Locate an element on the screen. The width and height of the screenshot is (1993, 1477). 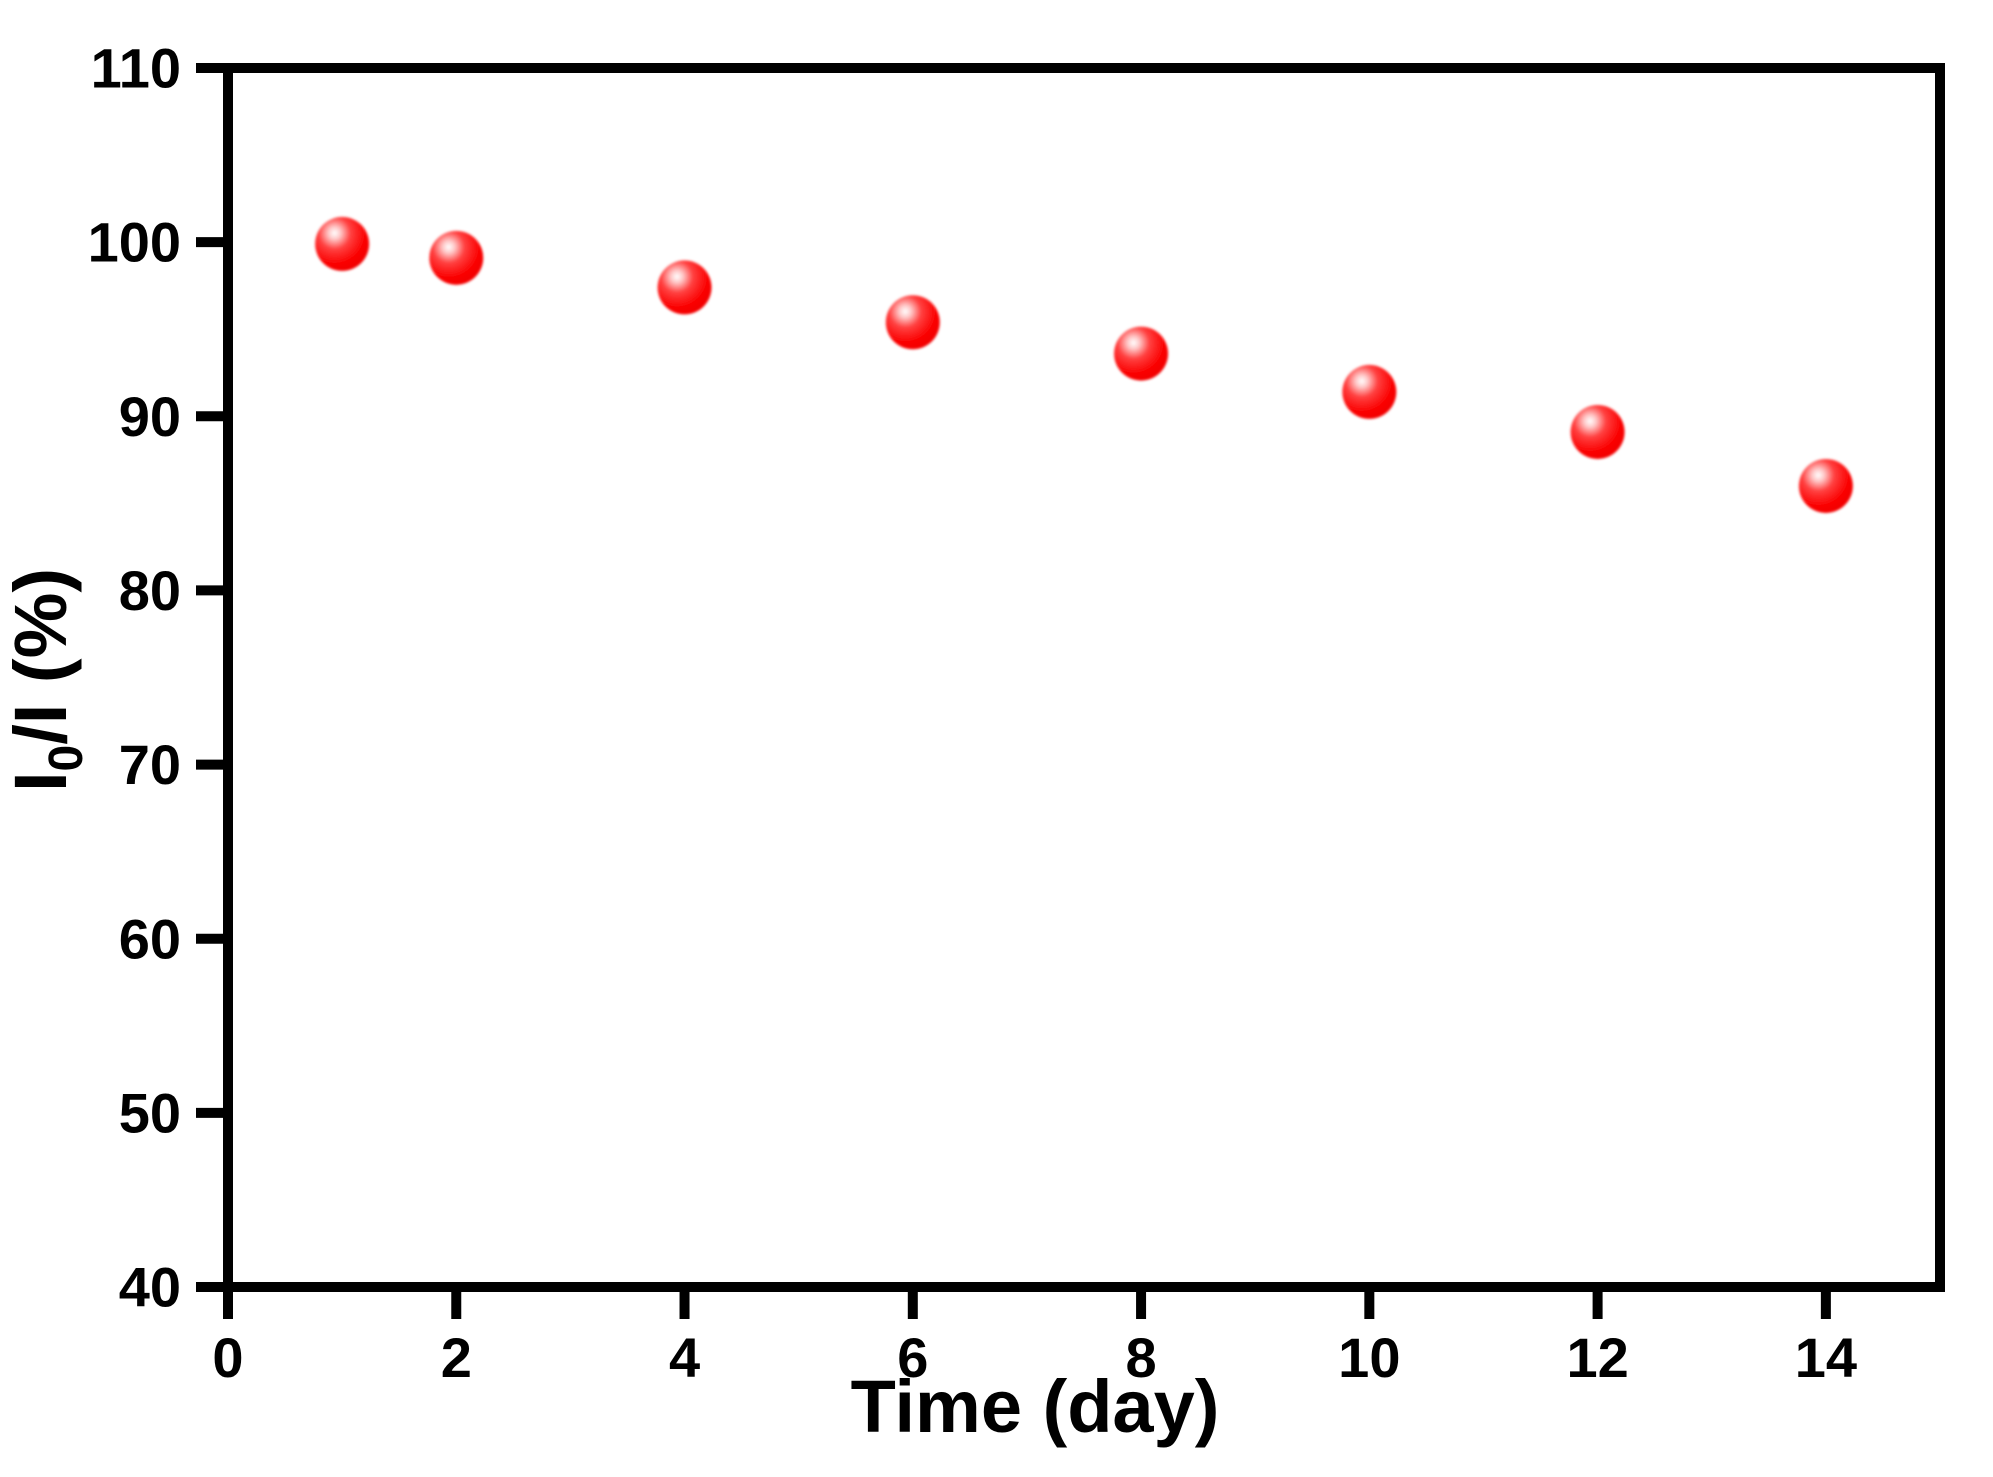
y-tick-label: 60 is located at coordinates (150, 938).